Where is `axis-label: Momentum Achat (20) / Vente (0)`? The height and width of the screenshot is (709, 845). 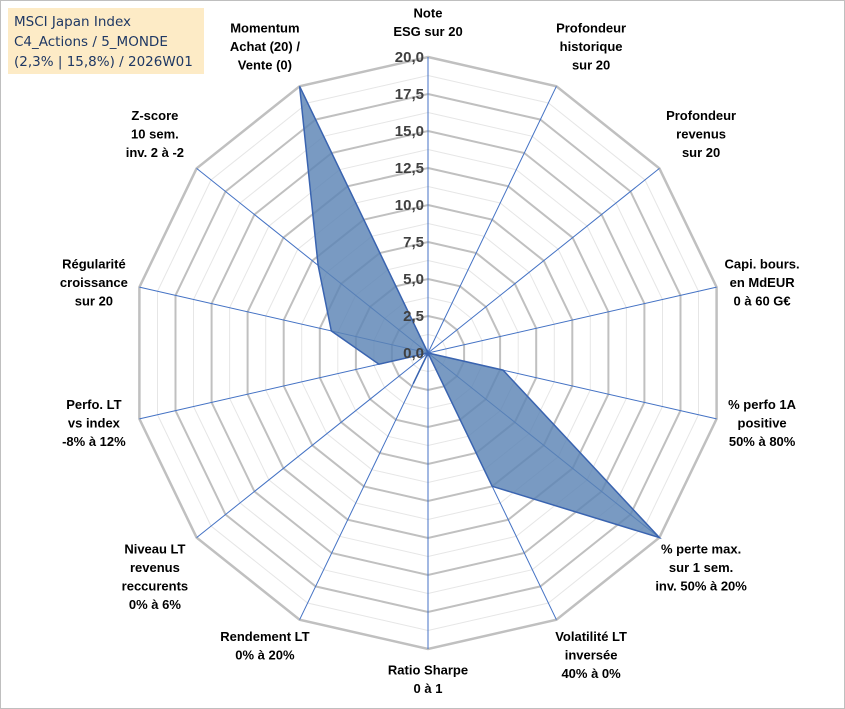
axis-label: Momentum Achat (20) / Vente (0) is located at coordinates (265, 46).